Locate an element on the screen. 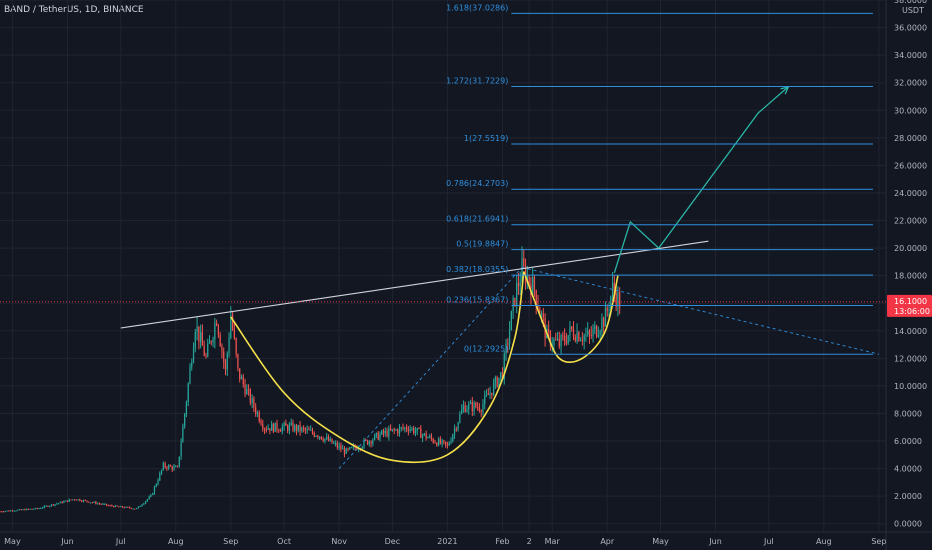  price-tick-label: 36.0000 is located at coordinates (910, 28).